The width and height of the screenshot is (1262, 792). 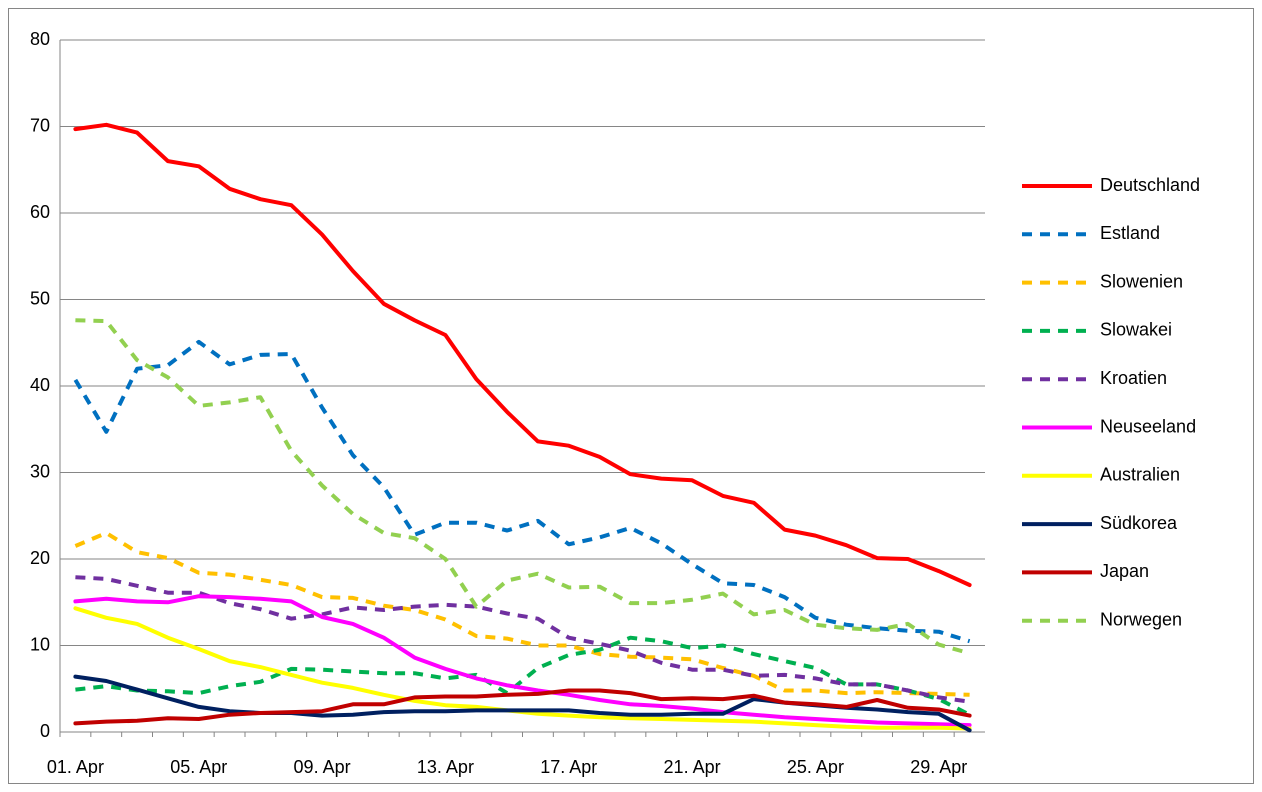 I want to click on legend-label: Südkorea, so click(x=1139, y=523).